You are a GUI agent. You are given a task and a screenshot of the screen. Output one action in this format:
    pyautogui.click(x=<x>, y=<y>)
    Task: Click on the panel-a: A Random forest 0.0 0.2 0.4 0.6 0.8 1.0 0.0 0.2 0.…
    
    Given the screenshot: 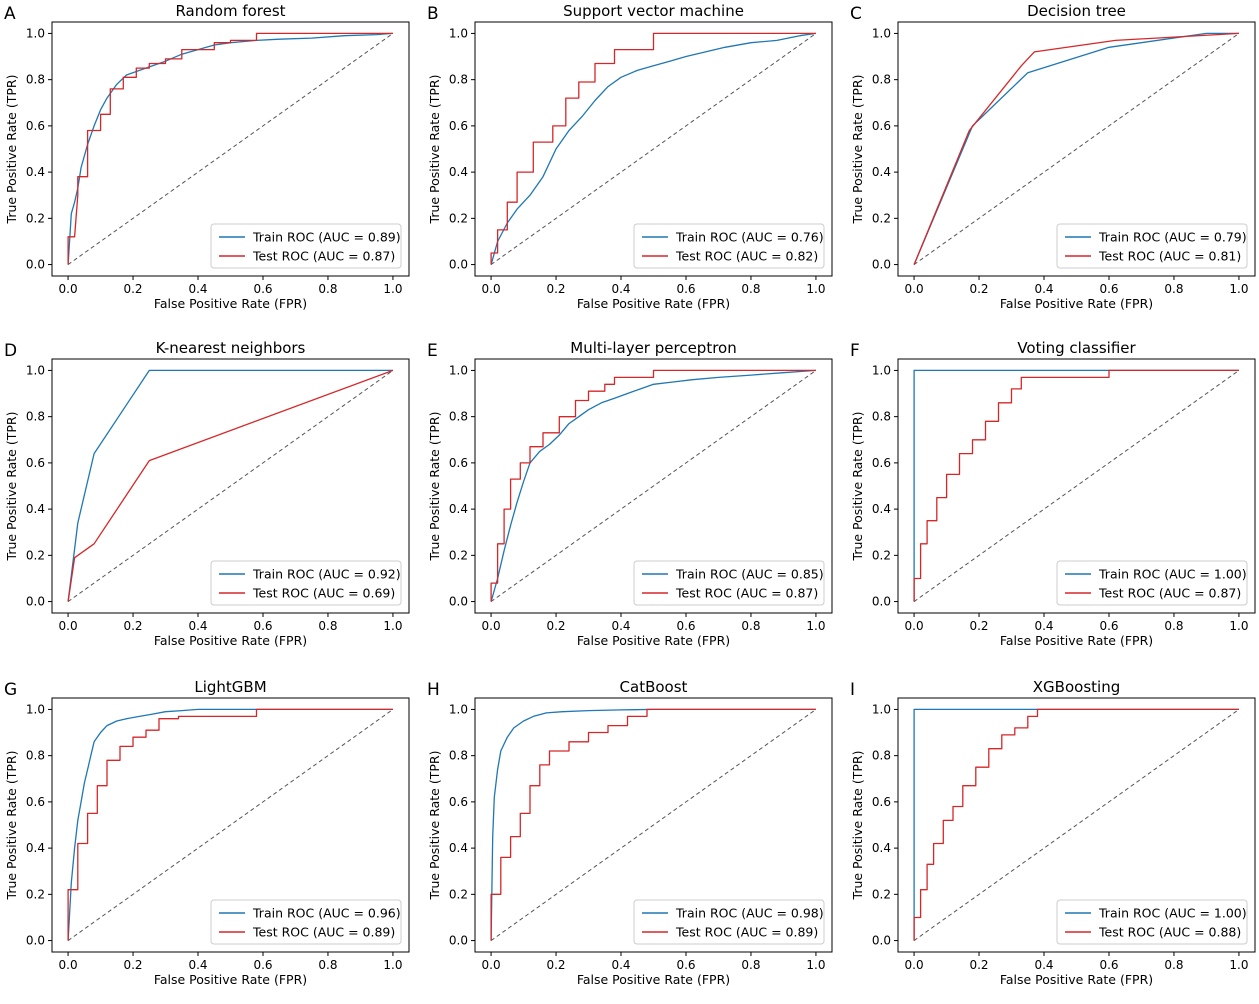 What is the action you would take?
    pyautogui.click(x=207, y=156)
    